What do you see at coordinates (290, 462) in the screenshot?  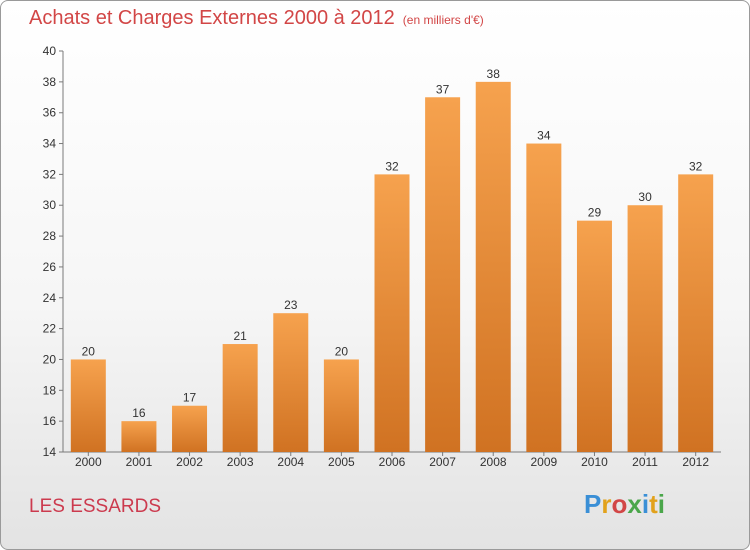 I see `x-tick-label: 2004` at bounding box center [290, 462].